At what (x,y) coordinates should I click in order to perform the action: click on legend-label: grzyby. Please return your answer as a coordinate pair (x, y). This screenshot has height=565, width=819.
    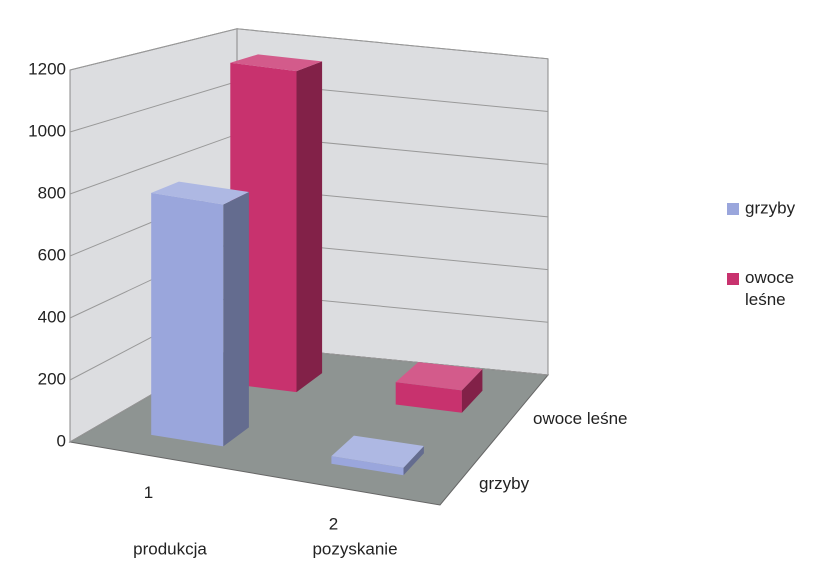
    Looking at the image, I should click on (770, 207).